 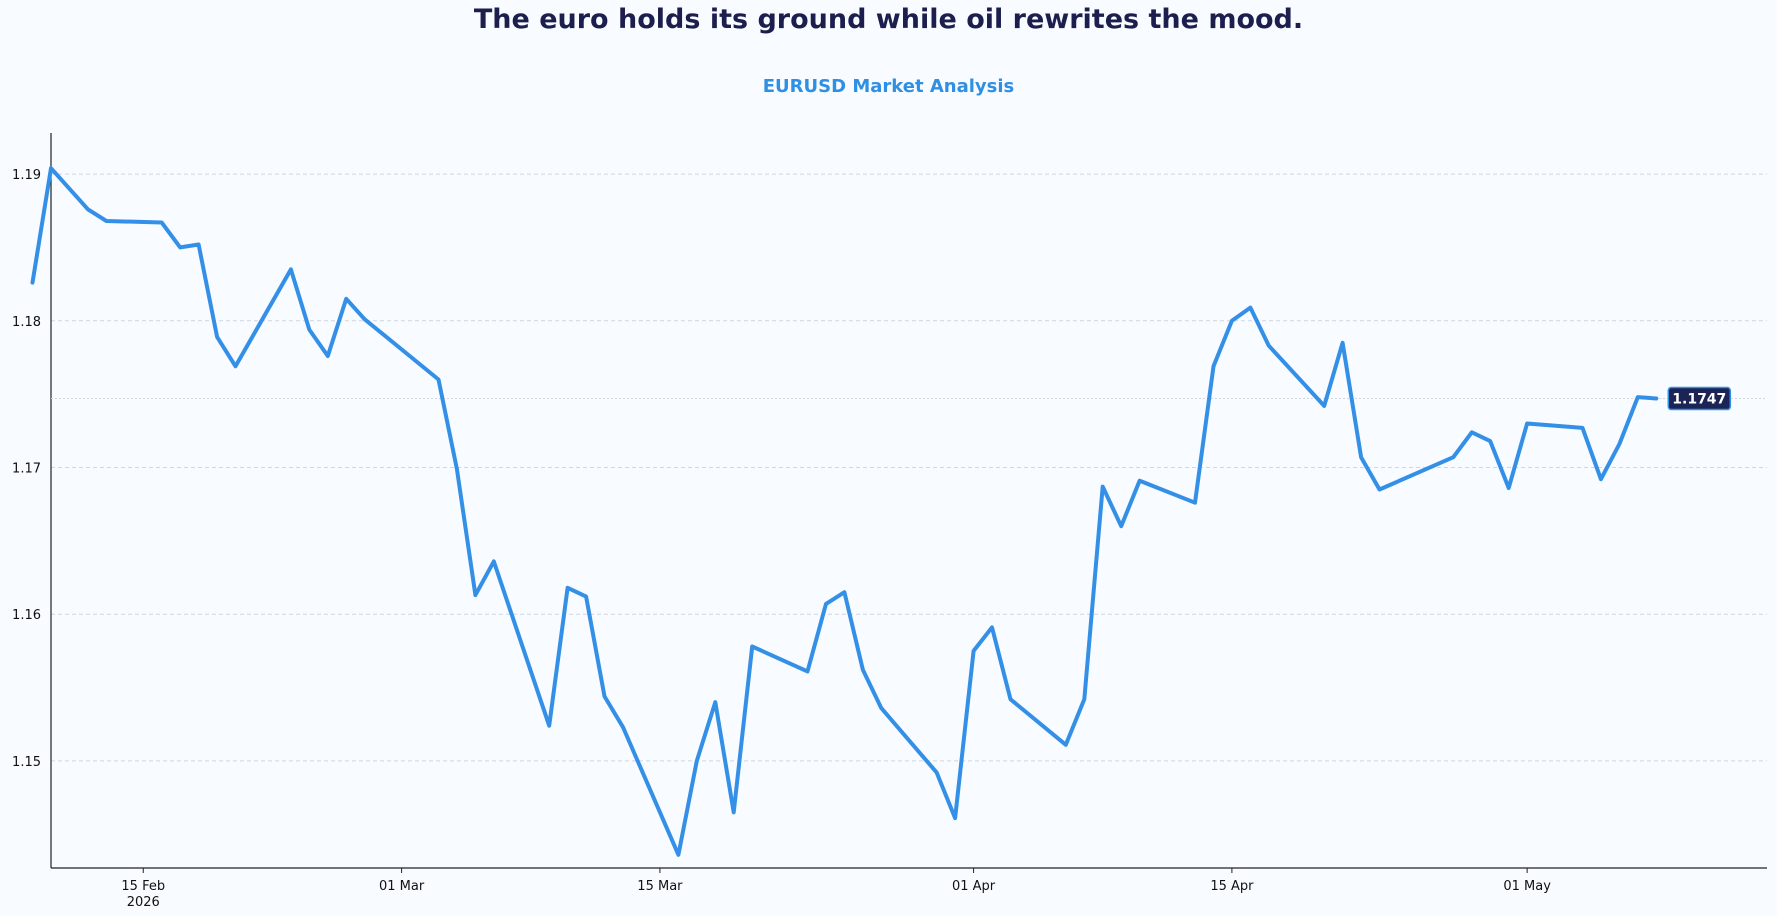 I want to click on last-value-badge, so click(x=1699, y=398).